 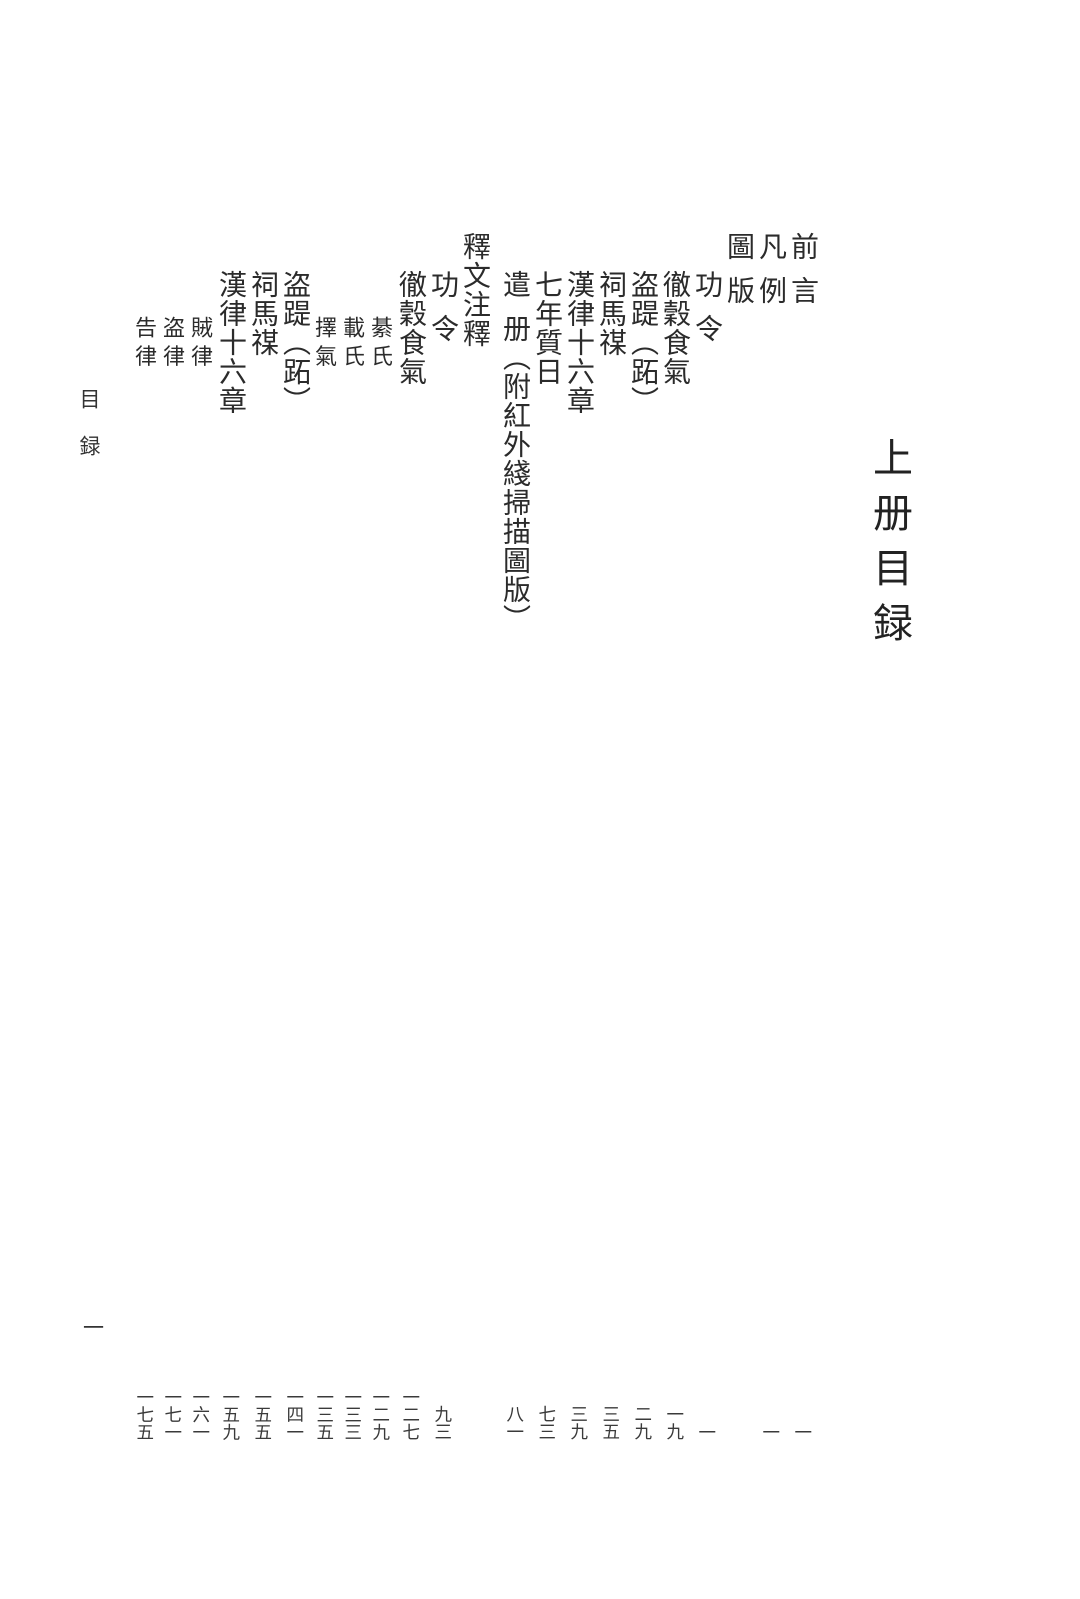 I want to click on page-number: 七三, so click(x=546, y=1422).